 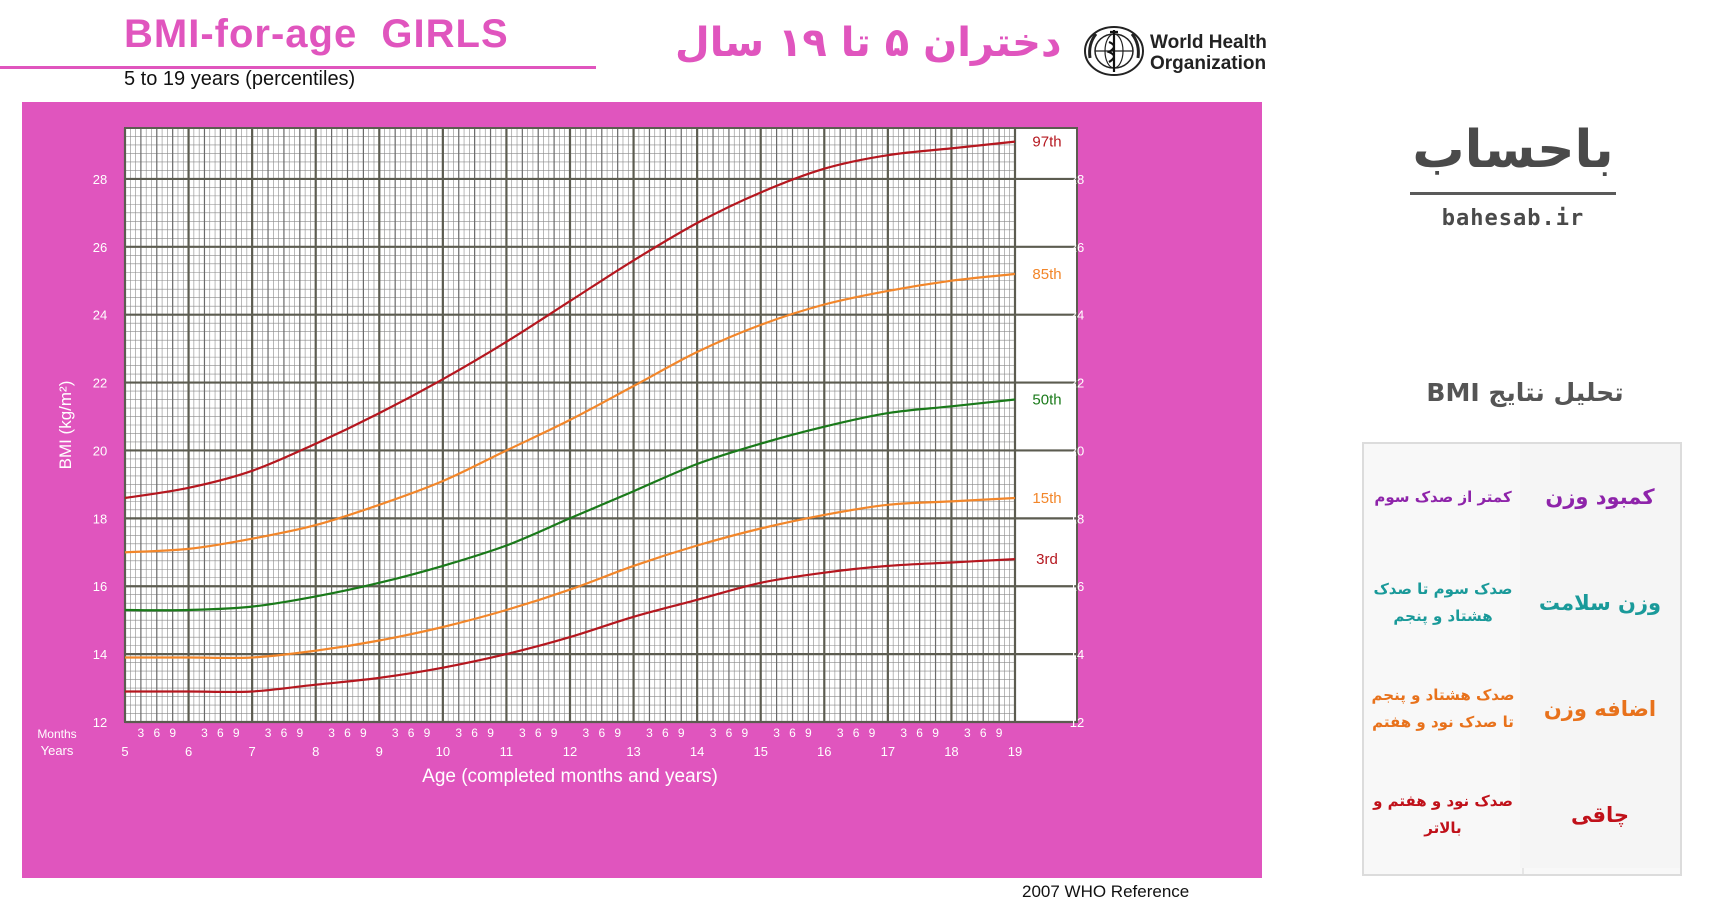 What do you see at coordinates (1114, 51) in the screenshot?
I see `who-emblem-icon` at bounding box center [1114, 51].